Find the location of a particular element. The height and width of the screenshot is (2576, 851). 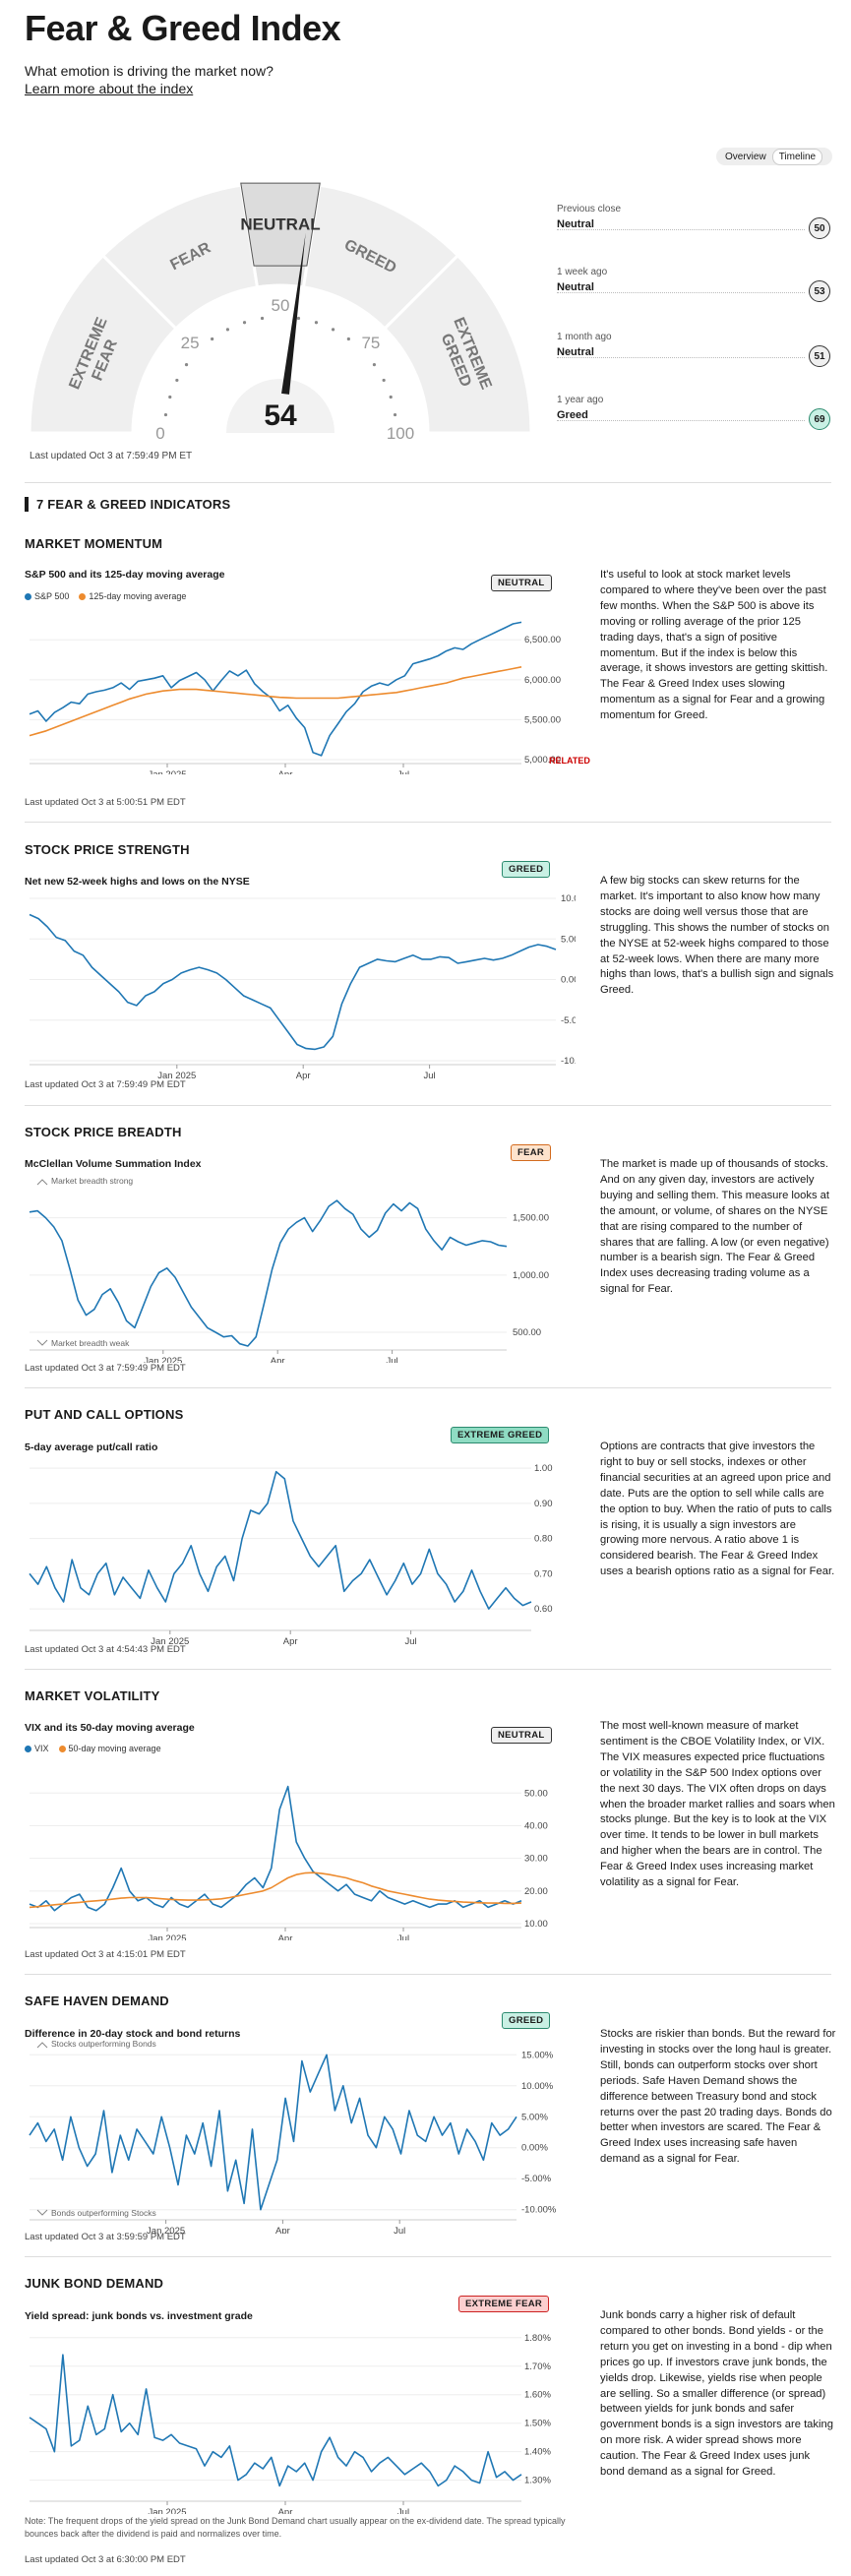

overview-toggle: Overview is located at coordinates (745, 156).